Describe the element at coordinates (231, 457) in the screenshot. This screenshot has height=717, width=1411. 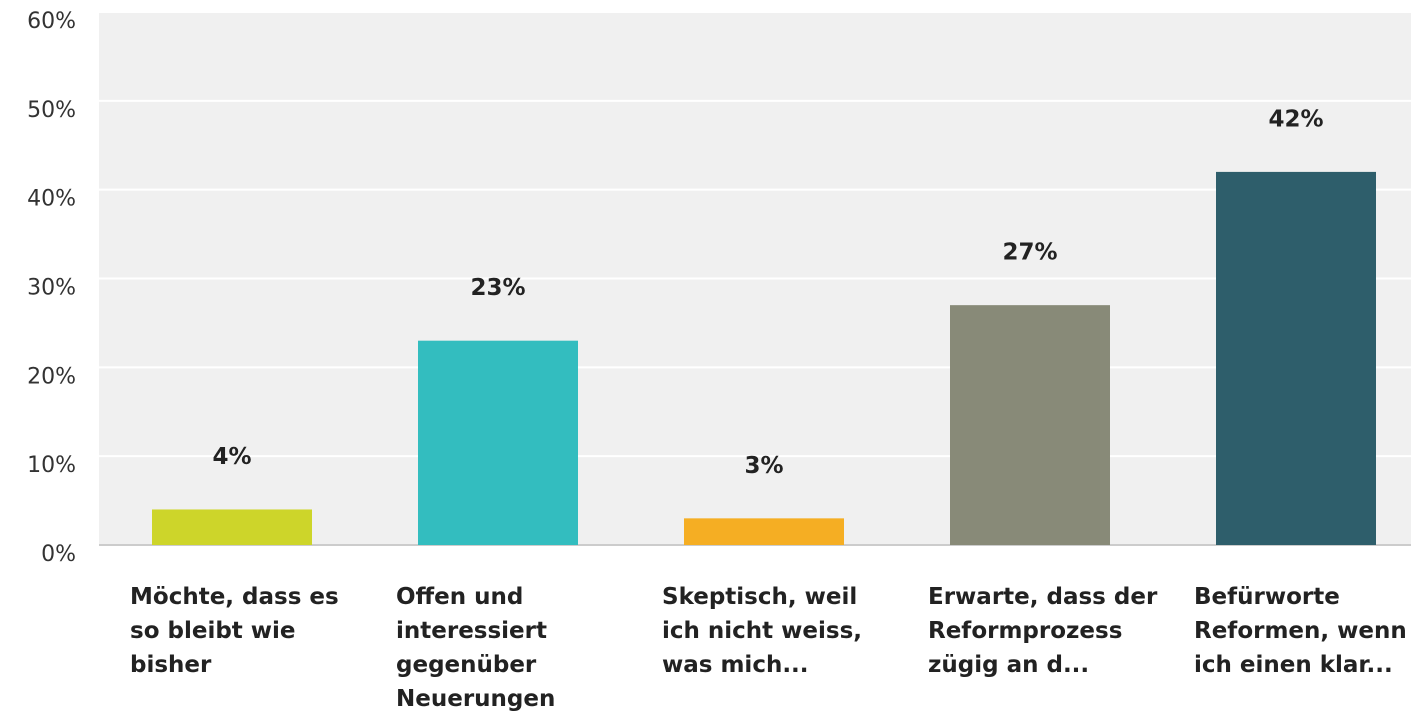
I see `value-label: 4%` at that location.